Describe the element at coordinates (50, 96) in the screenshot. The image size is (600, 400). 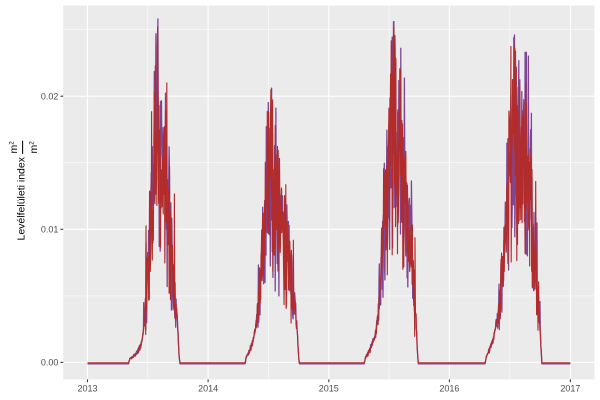
I see `svg-text: 0.02` at that location.